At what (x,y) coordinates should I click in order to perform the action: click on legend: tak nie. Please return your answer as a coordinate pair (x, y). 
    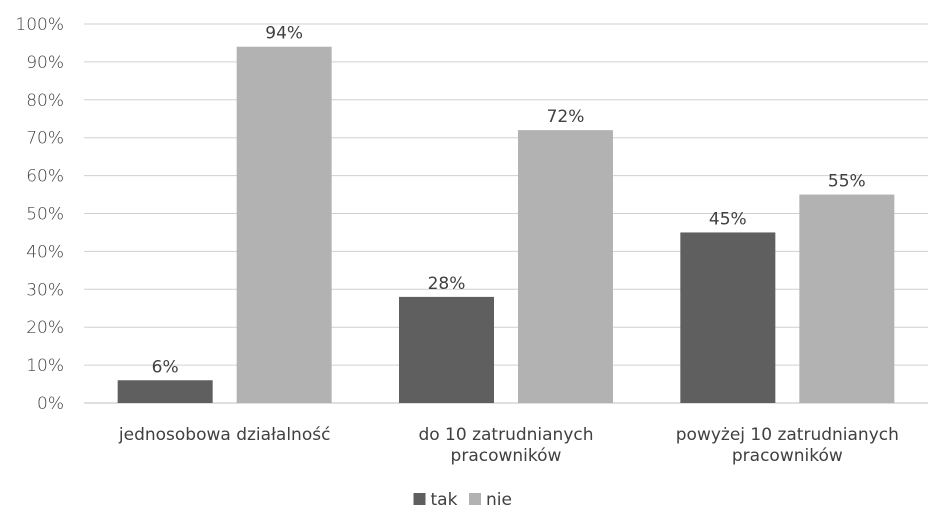
    Looking at the image, I should click on (462, 500).